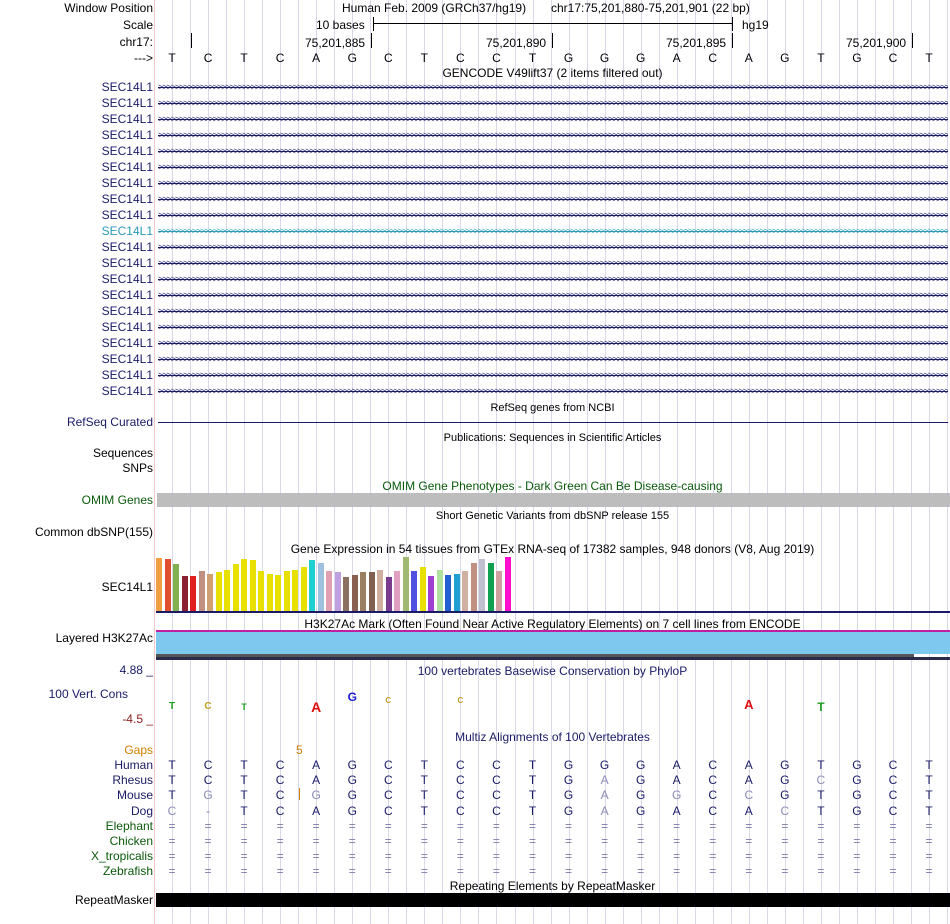  What do you see at coordinates (133, 765) in the screenshot?
I see `multiz-species-label: Human` at bounding box center [133, 765].